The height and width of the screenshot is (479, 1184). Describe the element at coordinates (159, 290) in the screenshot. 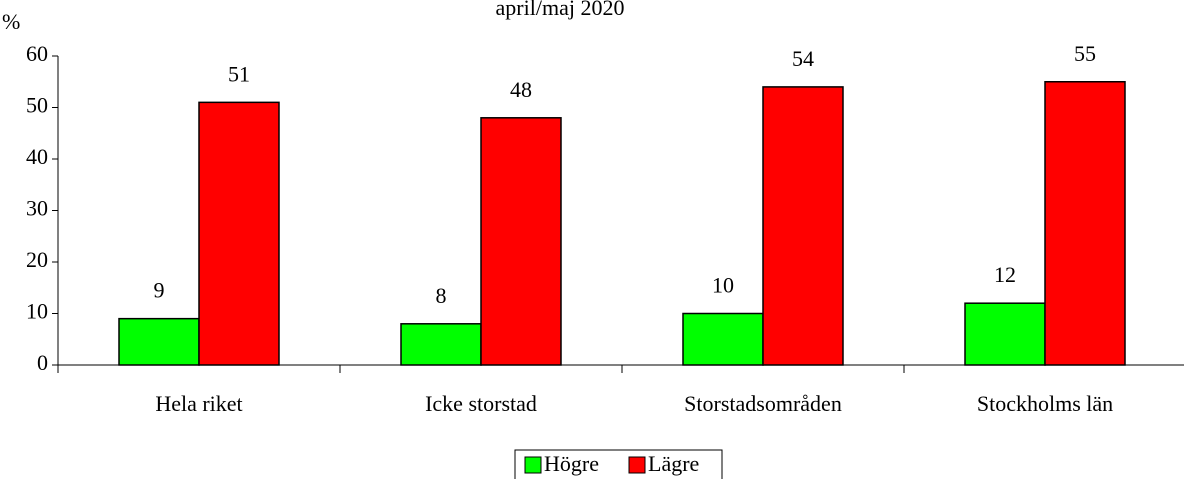

I see `data-label: 9` at that location.